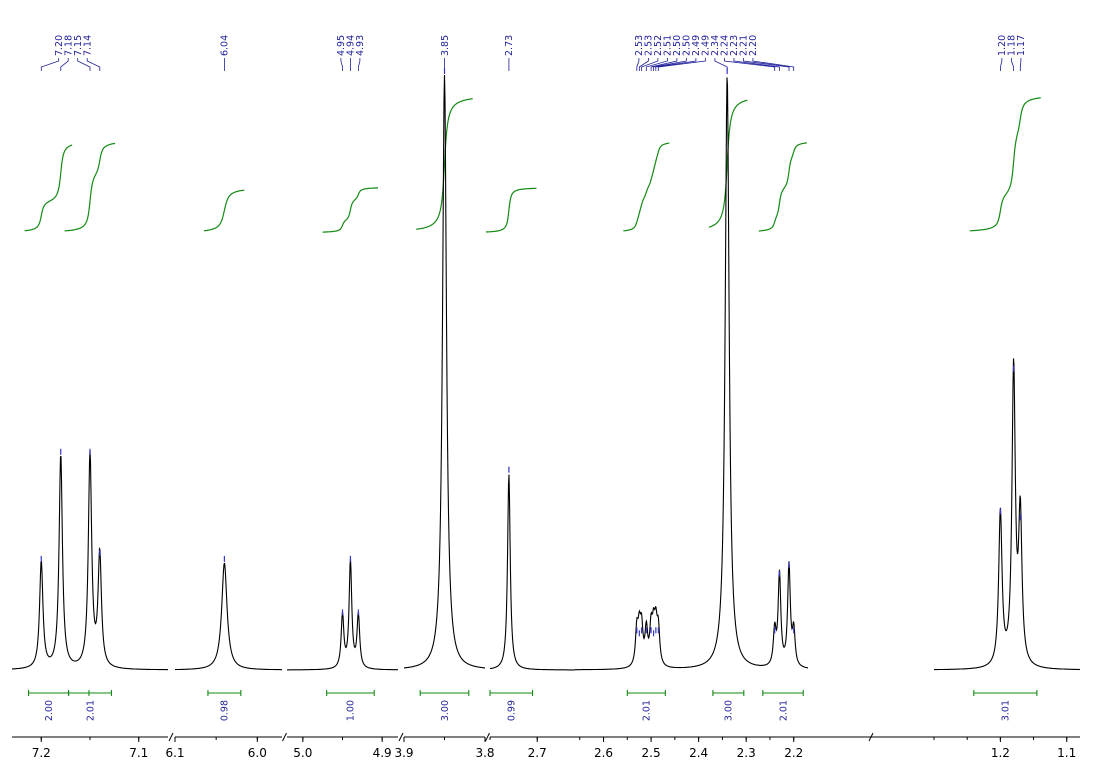 This screenshot has width=1095, height=772. Describe the element at coordinates (793, 753) in the screenshot. I see `x-axis-tick-label: 2.2` at that location.